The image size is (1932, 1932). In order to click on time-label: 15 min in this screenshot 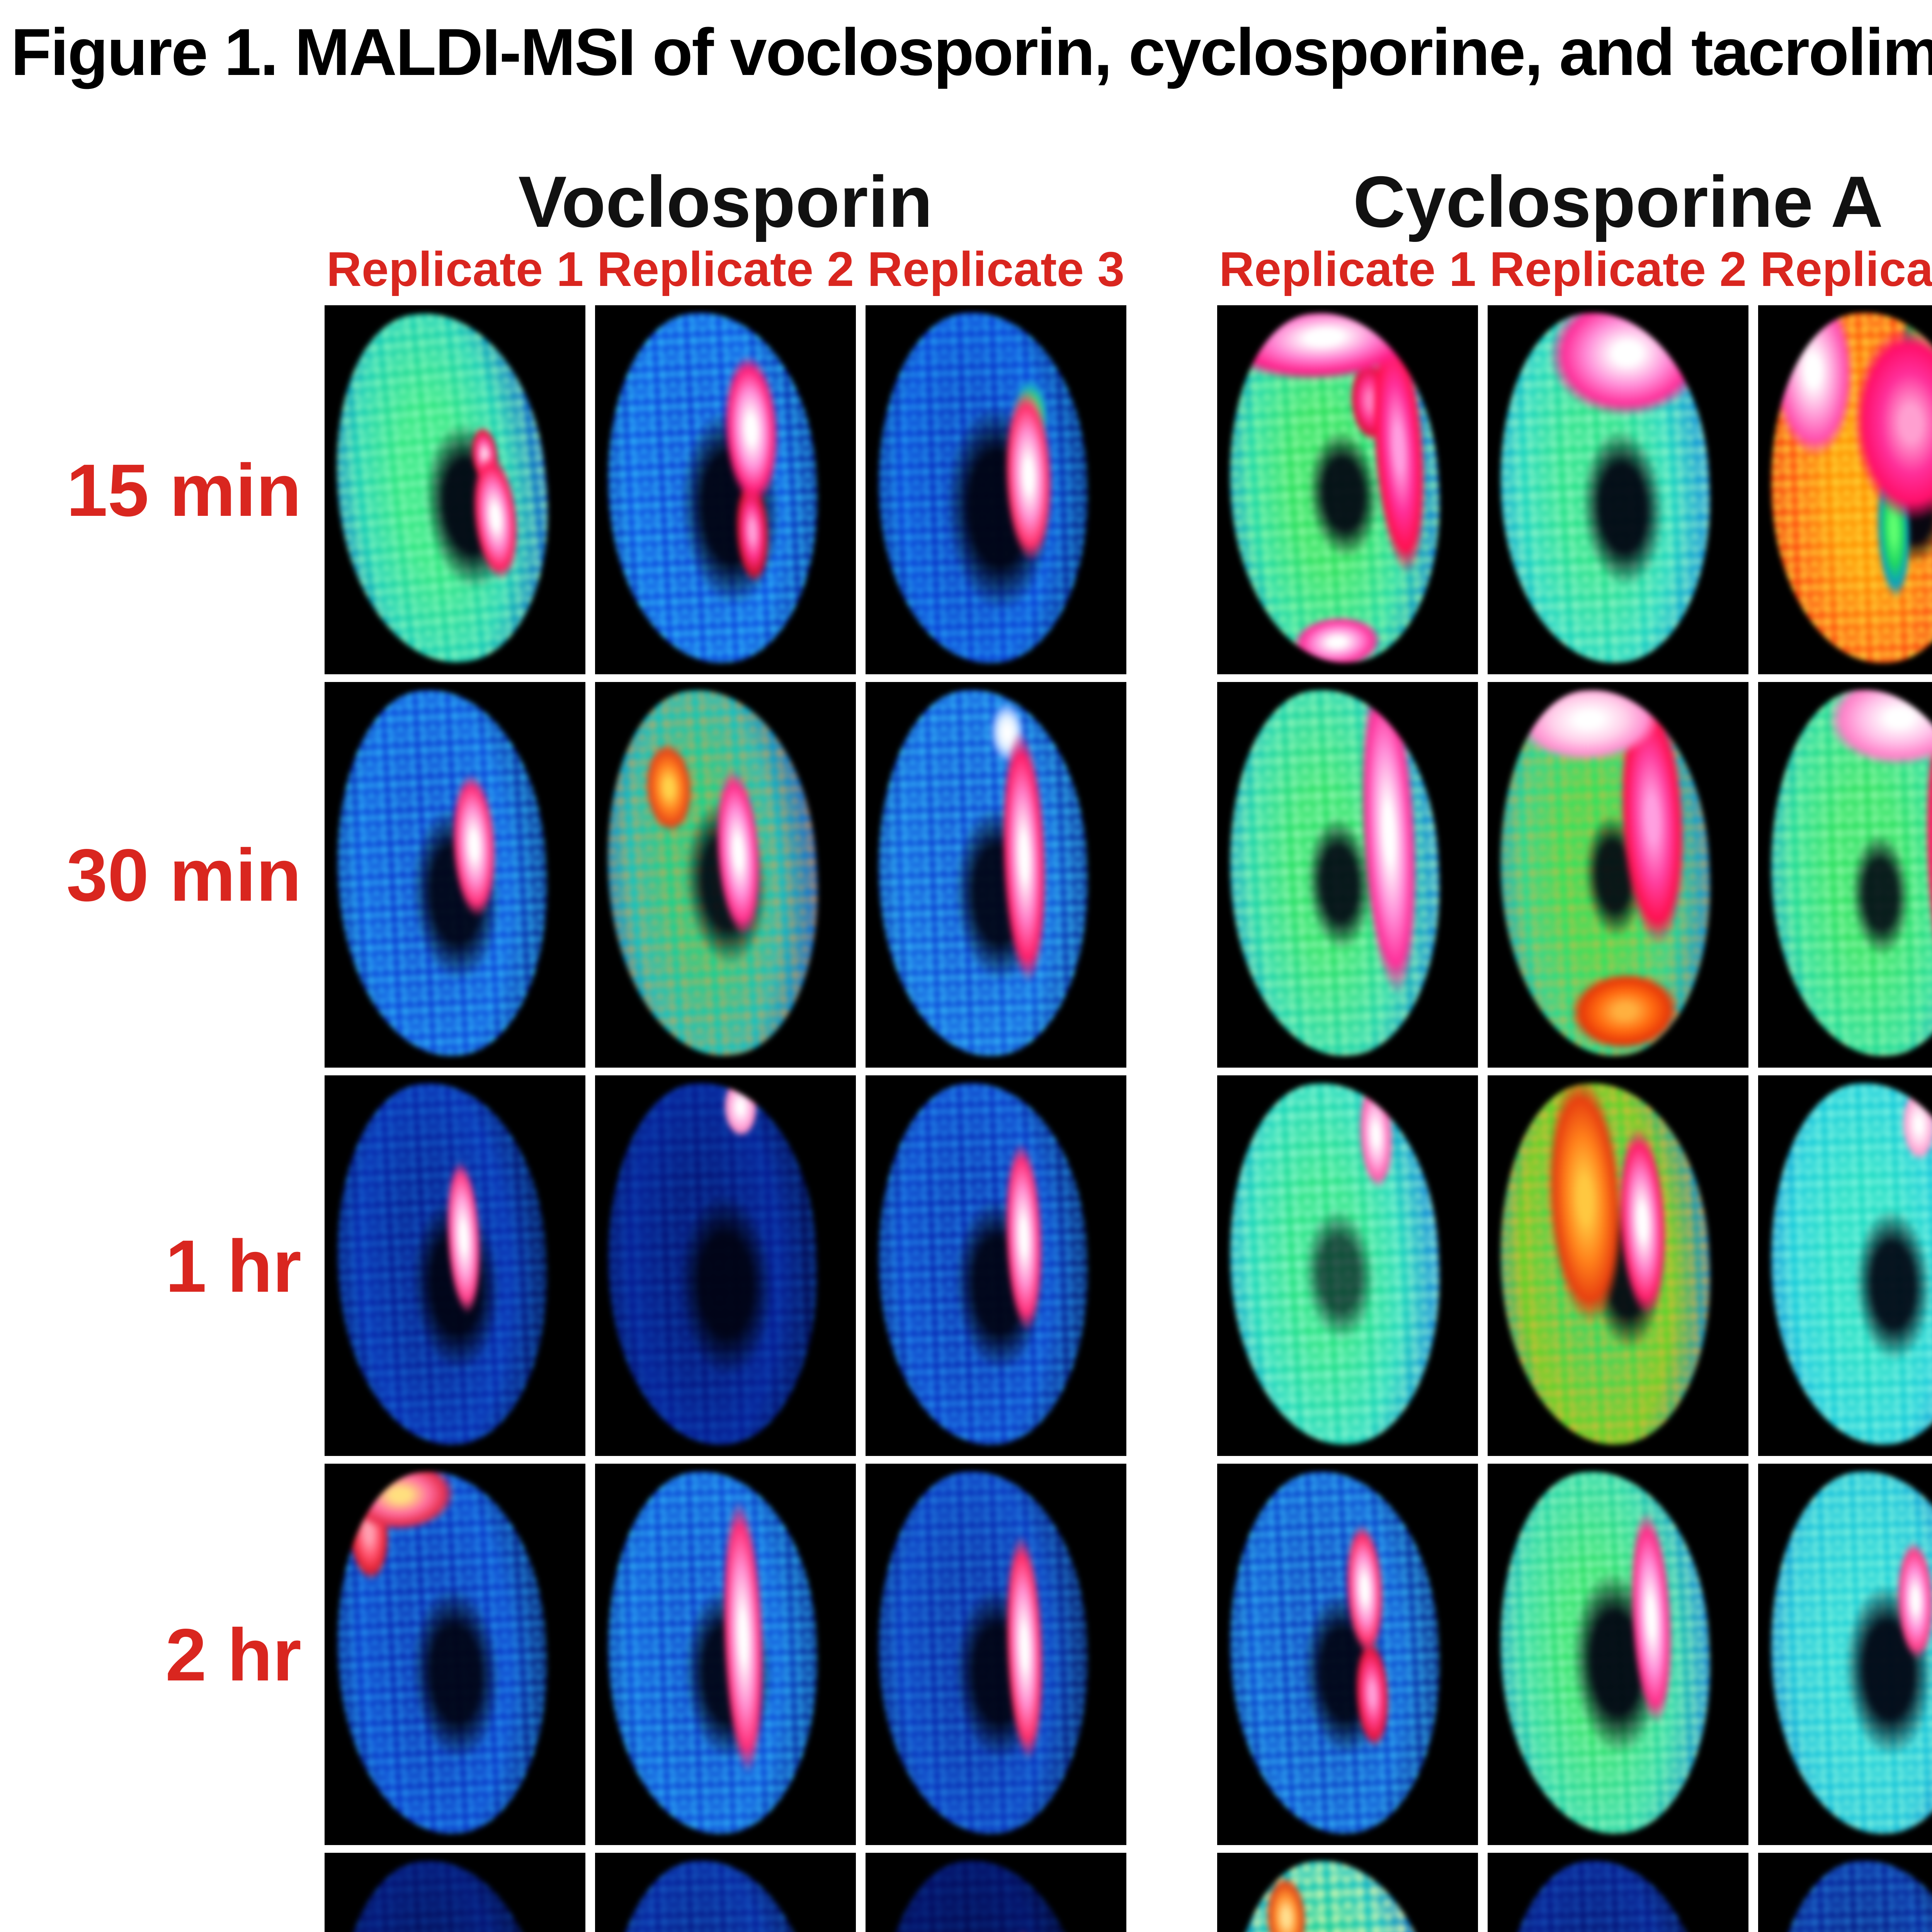, I will do `click(184, 491)`.